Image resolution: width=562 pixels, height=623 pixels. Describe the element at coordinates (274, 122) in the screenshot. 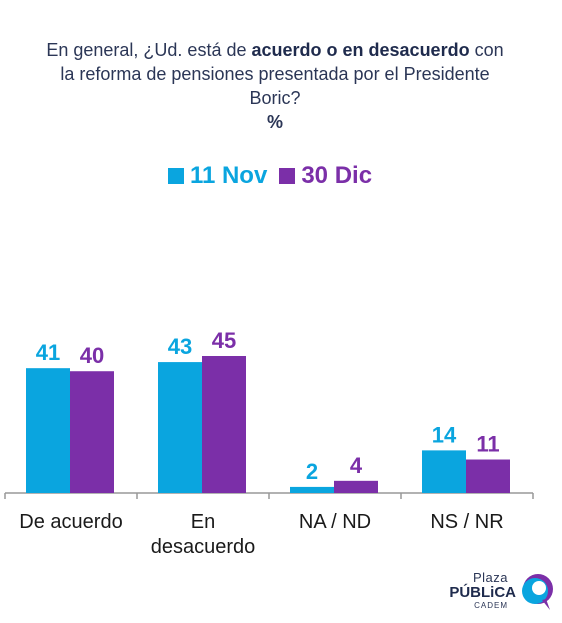

I see `unit-label: %` at that location.